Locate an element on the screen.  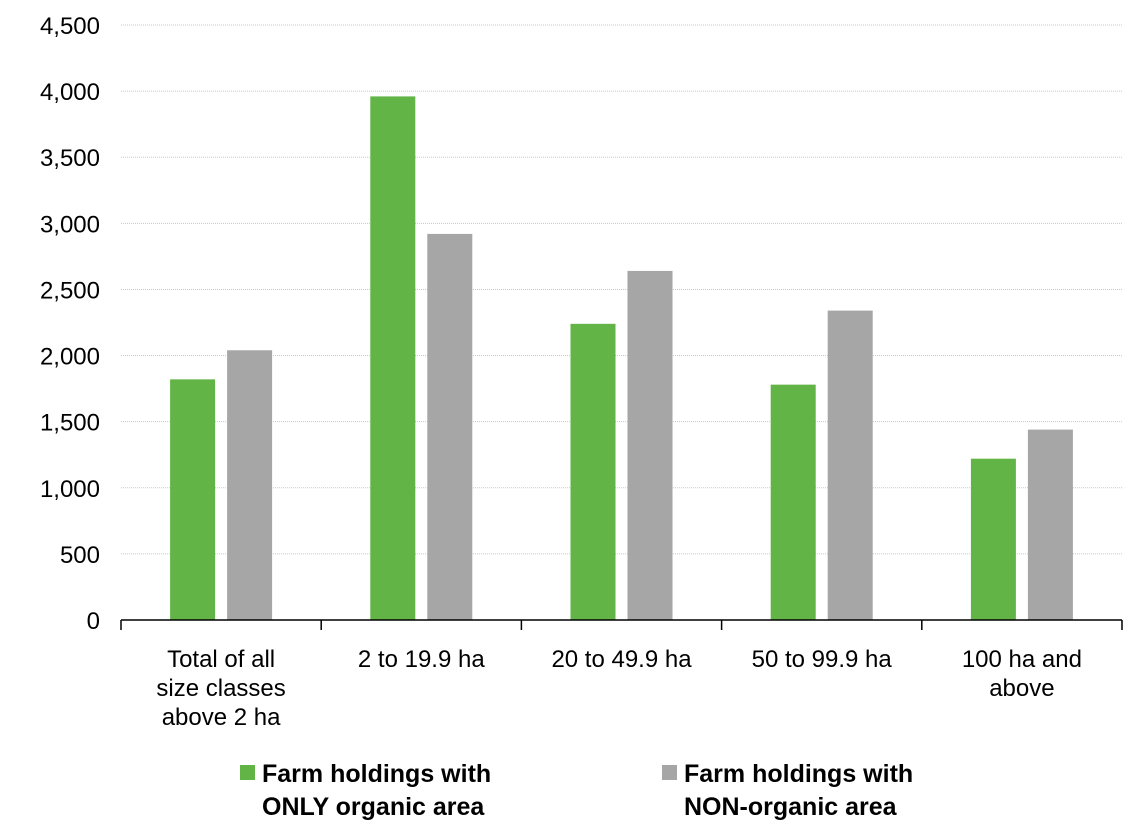
y-tick-label: 4,500 is located at coordinates (70, 26).